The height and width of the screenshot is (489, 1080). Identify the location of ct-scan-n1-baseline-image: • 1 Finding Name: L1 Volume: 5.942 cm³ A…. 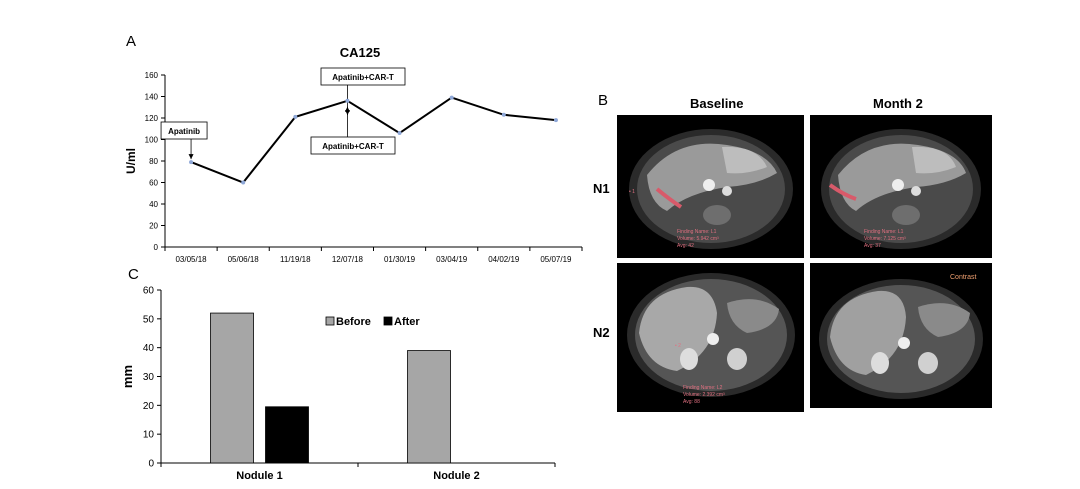
(711, 189).